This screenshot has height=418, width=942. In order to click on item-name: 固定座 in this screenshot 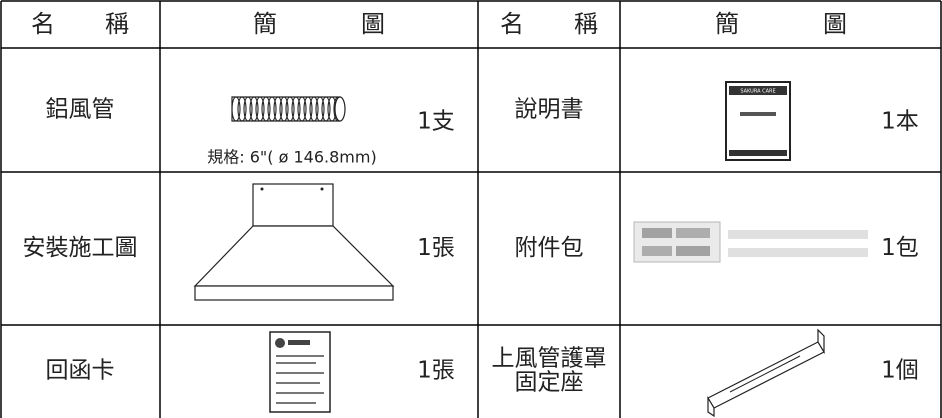, I will do `click(549, 383)`.